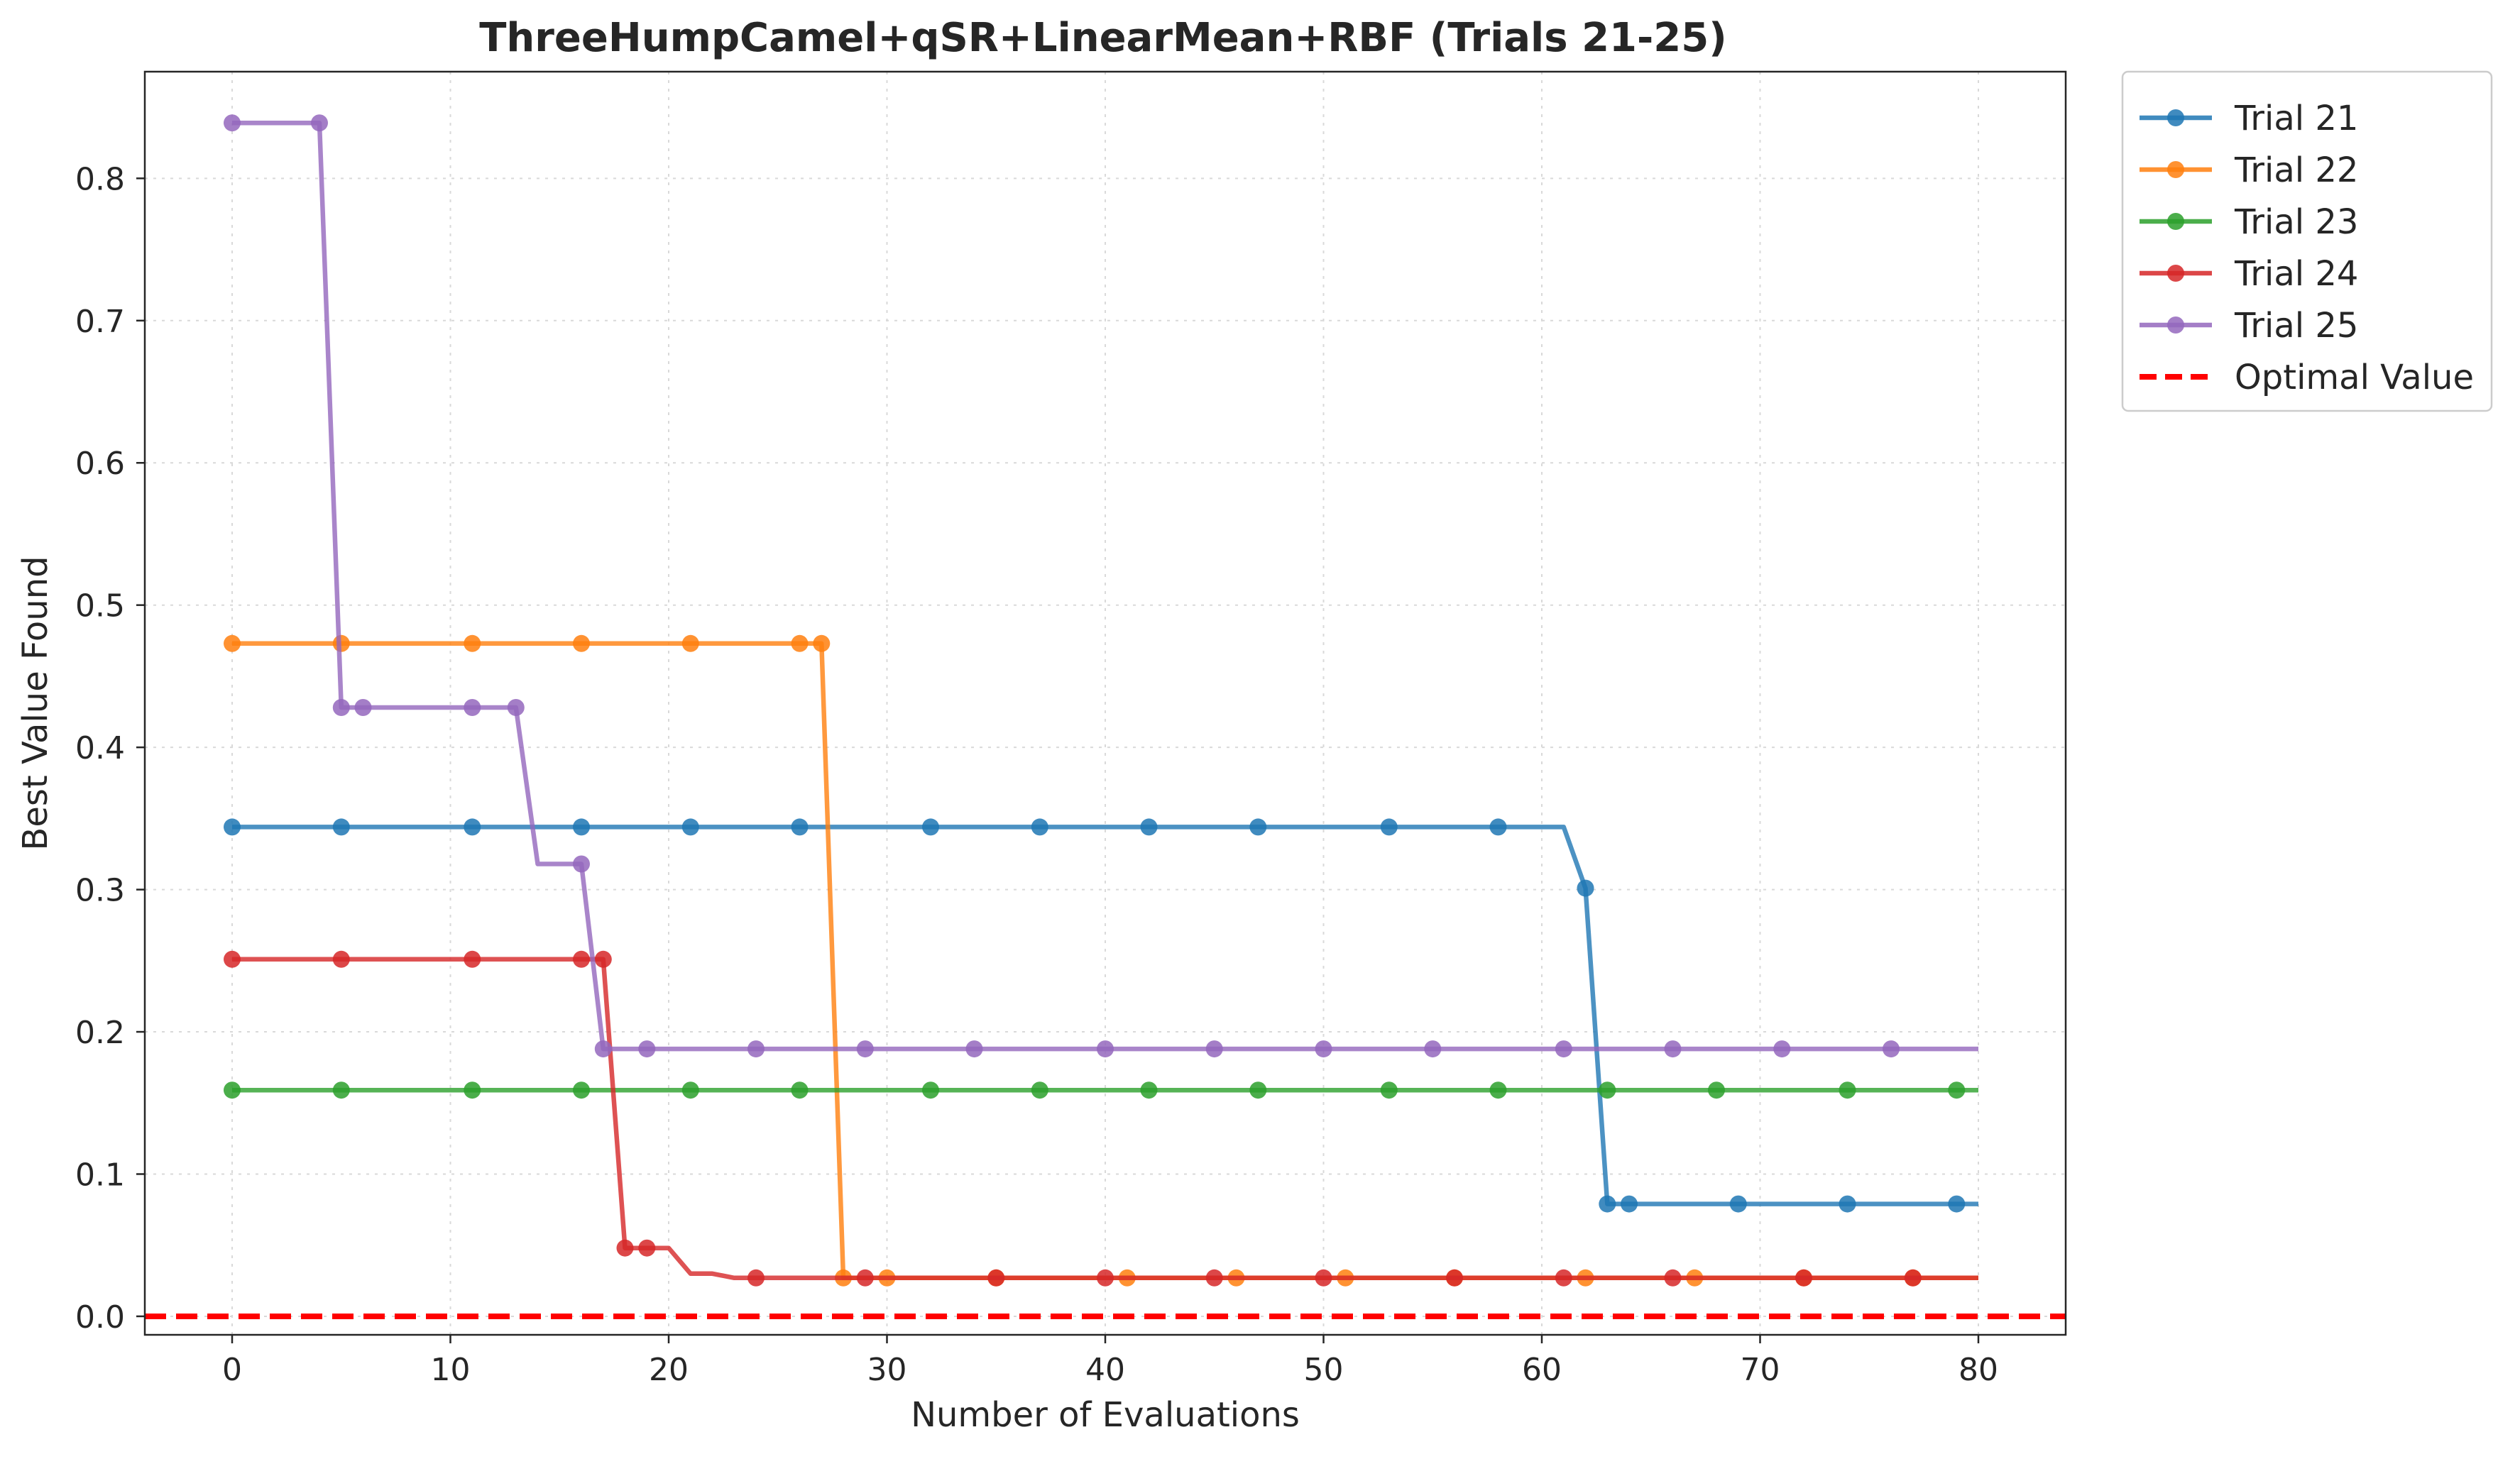  I want to click on legend-entry-trial-4: Trial 24, so click(2249, 274).